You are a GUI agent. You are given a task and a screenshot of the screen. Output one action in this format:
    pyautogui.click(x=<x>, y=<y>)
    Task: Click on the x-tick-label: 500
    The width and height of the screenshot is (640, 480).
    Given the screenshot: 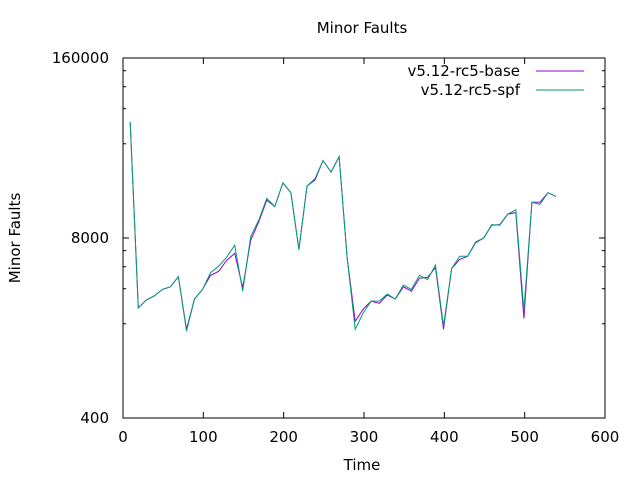 What is the action you would take?
    pyautogui.click(x=524, y=437)
    